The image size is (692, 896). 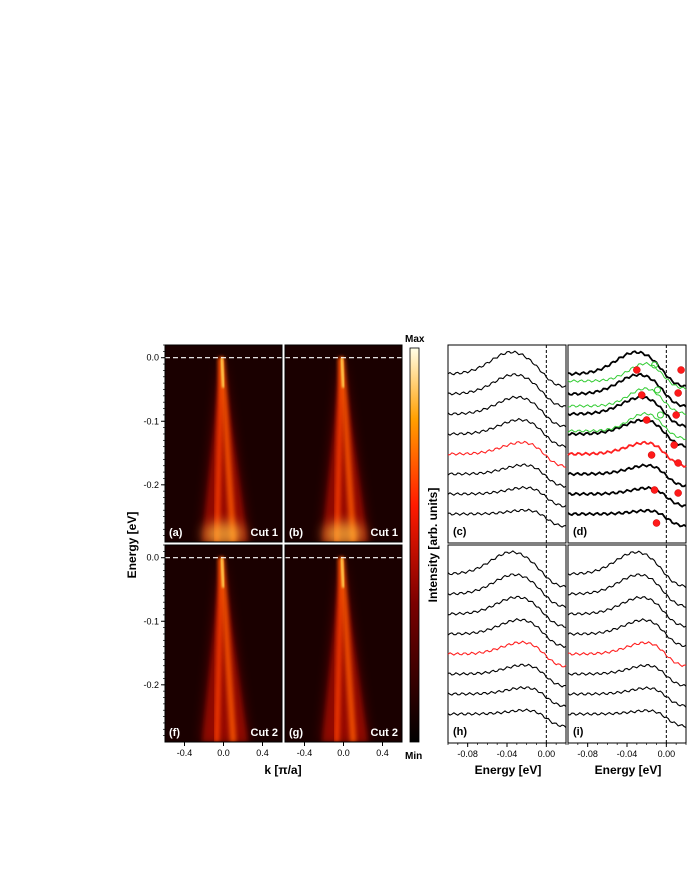 I want to click on edc-panel-c: (c), so click(x=507, y=444).